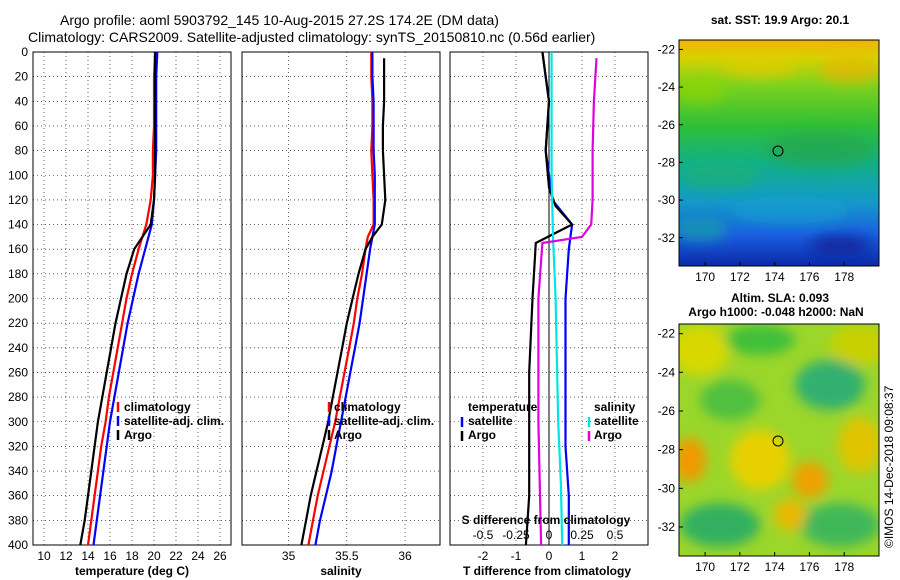 The image size is (900, 580). I want to click on depth-tick-label: 100, so click(18, 175).